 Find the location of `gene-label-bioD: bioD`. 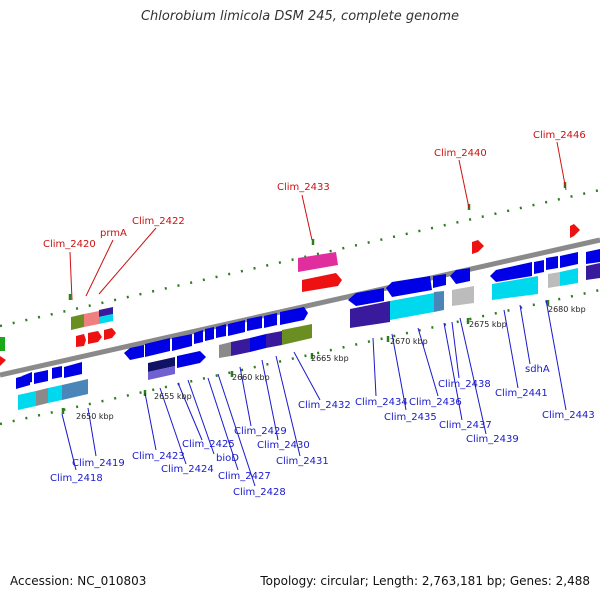

gene-label-bioD: bioD is located at coordinates (227, 458).